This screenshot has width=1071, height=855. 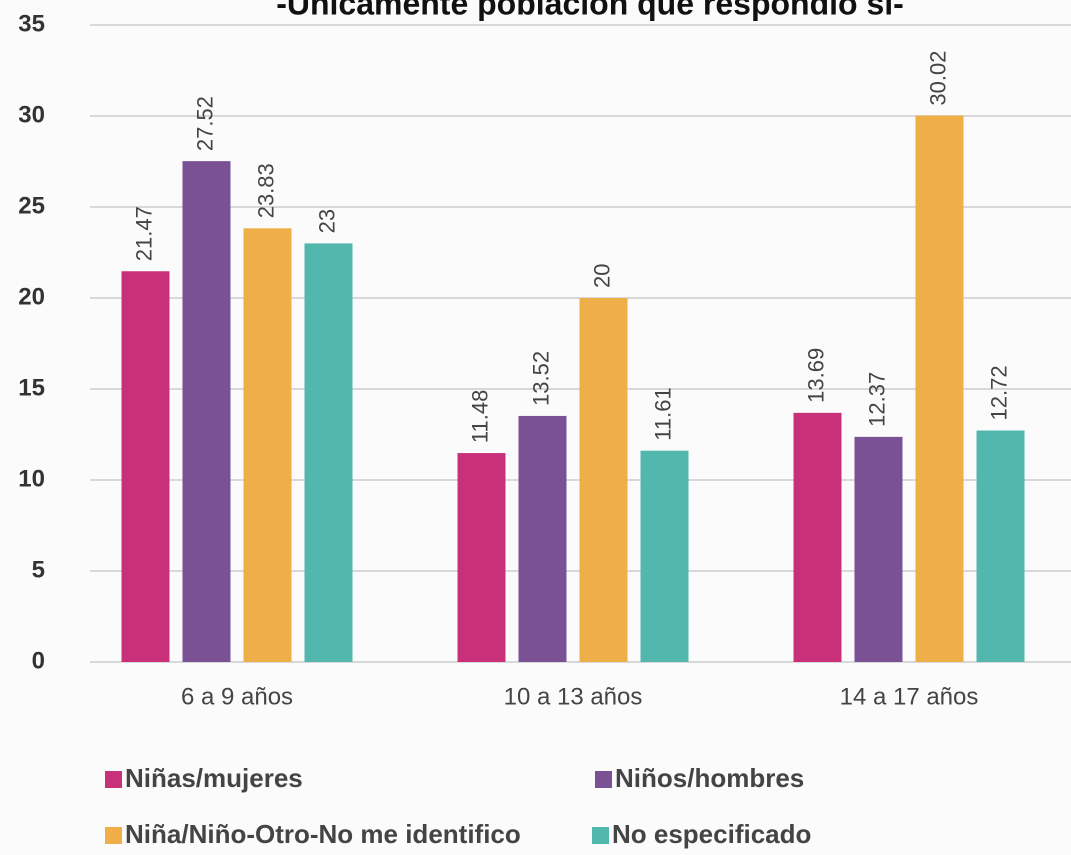 I want to click on y-tick-label: 0, so click(x=38, y=660).